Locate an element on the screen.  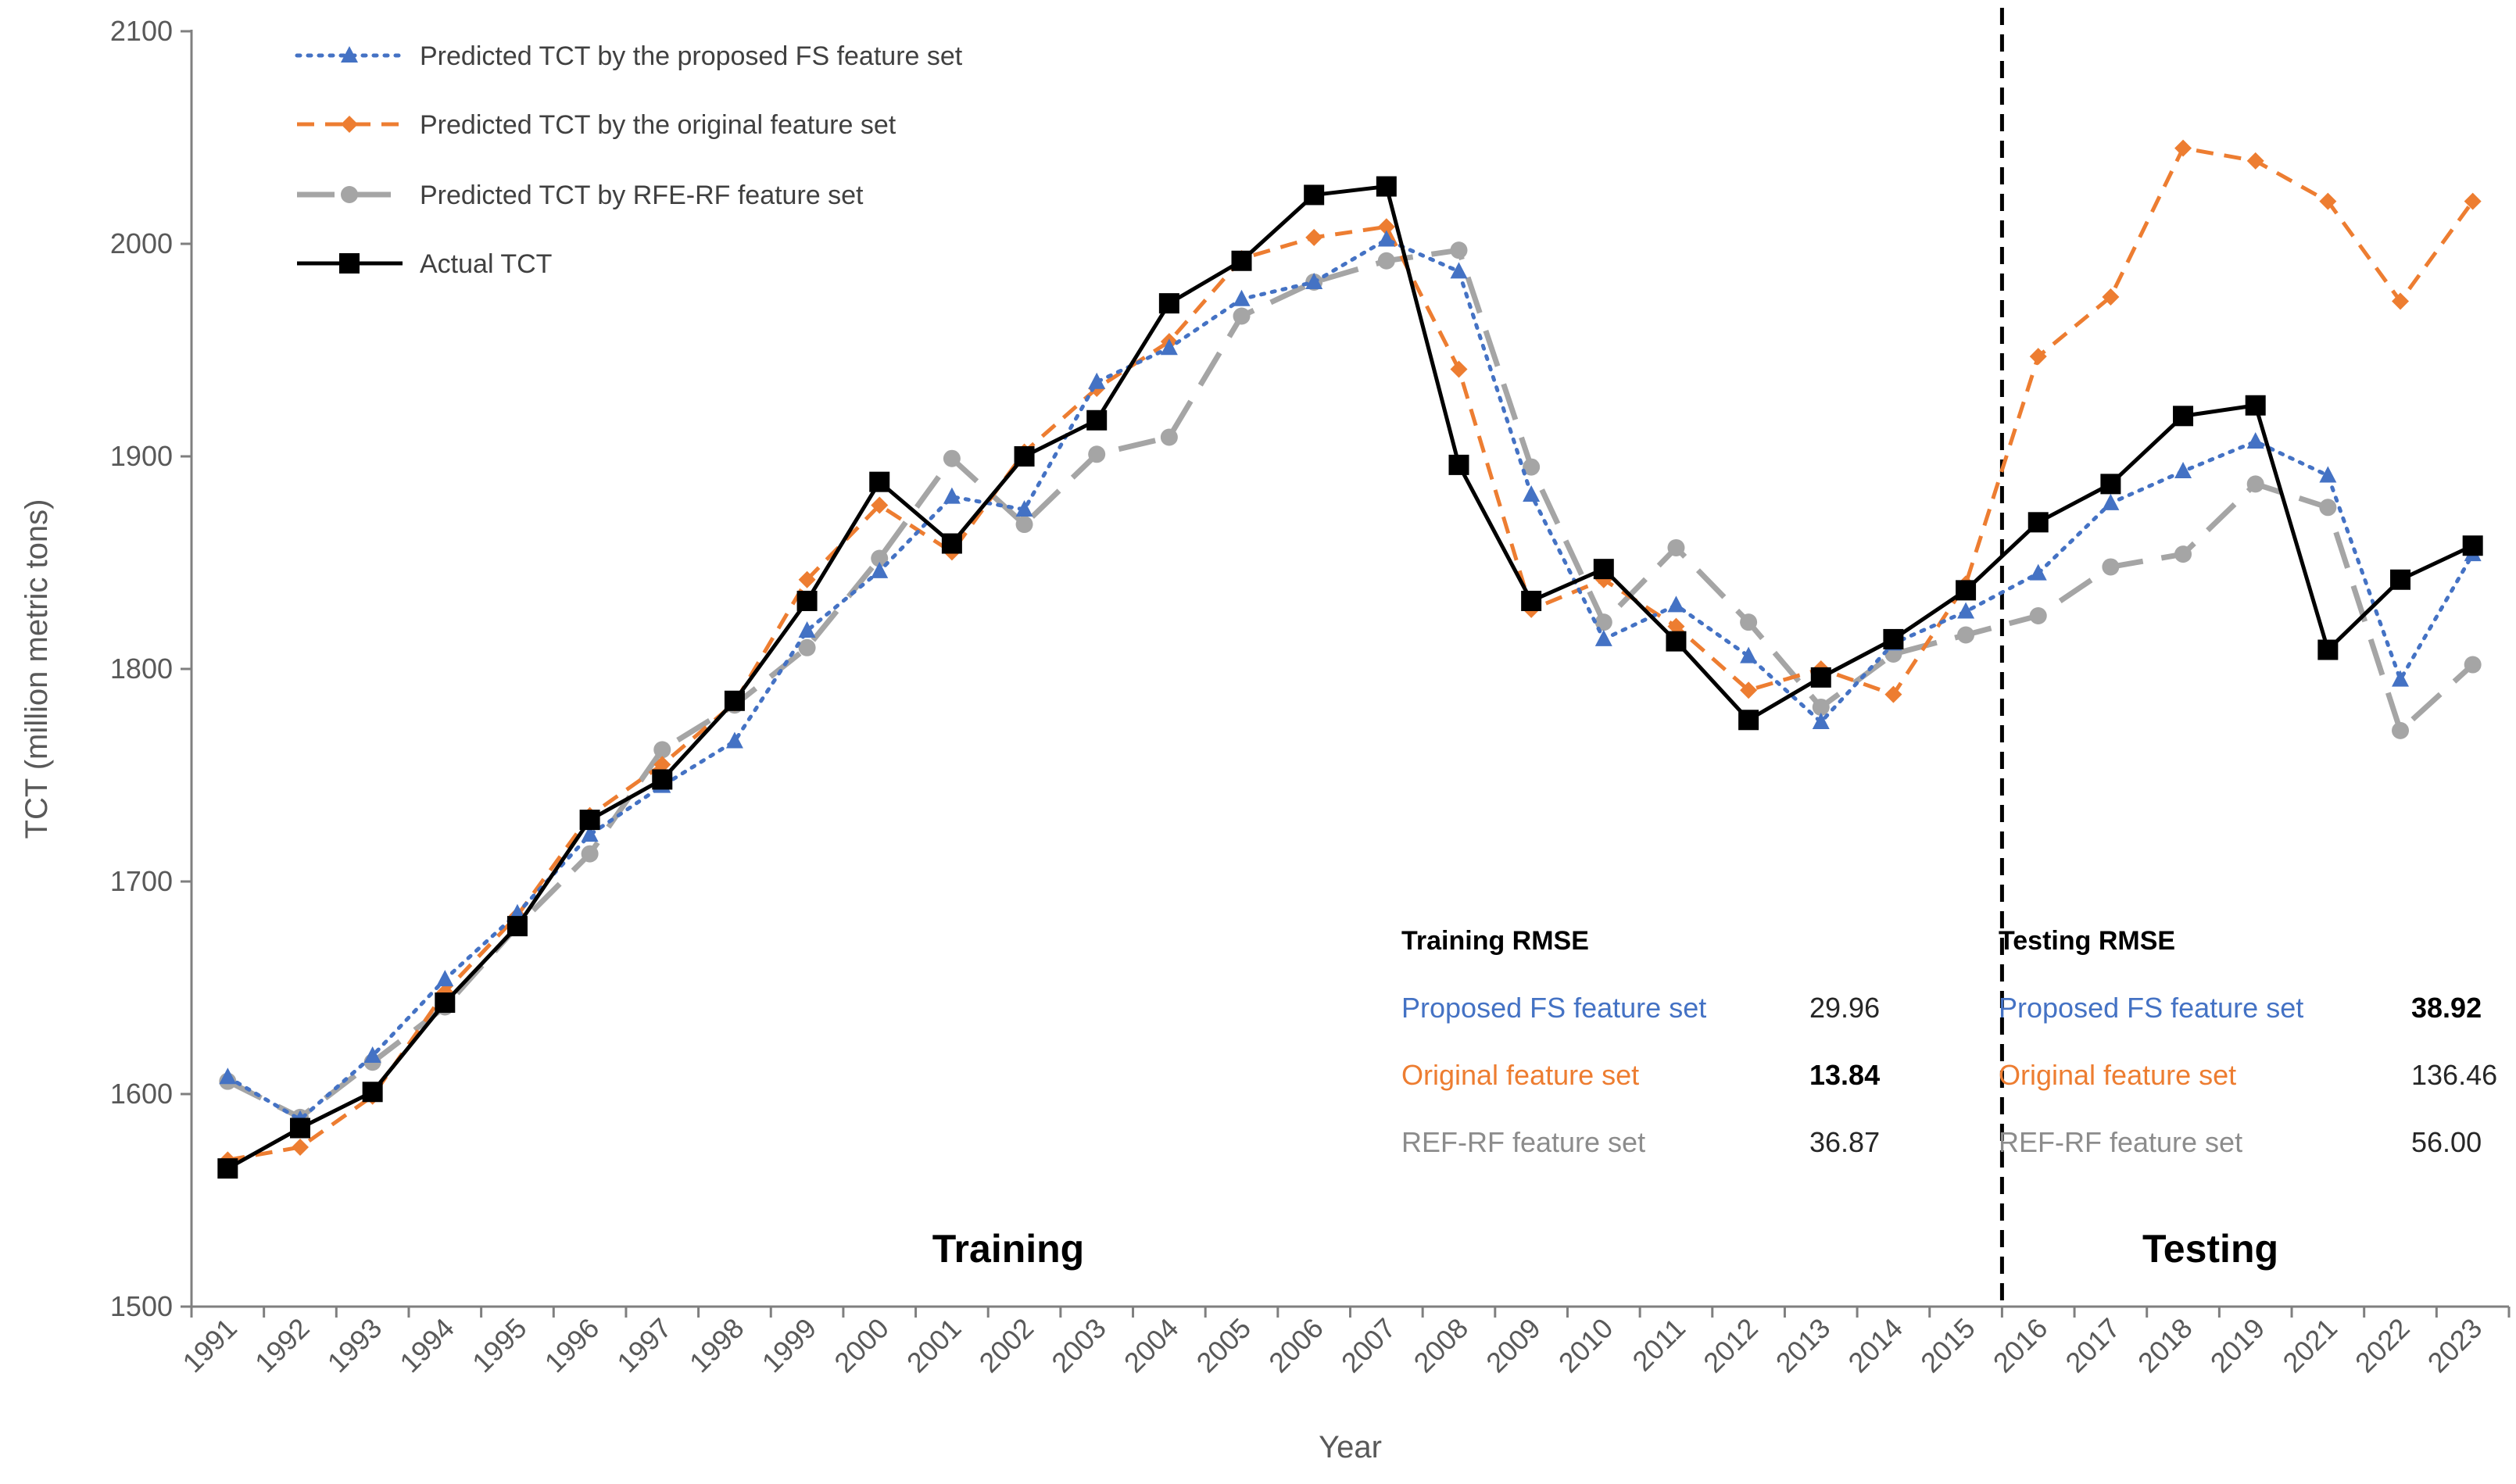
y-tick-label: 1900 is located at coordinates (141, 456).